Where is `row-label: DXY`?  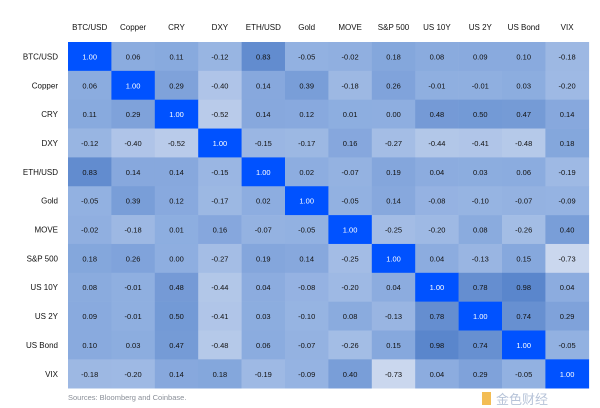 row-label: DXY is located at coordinates (50, 143).